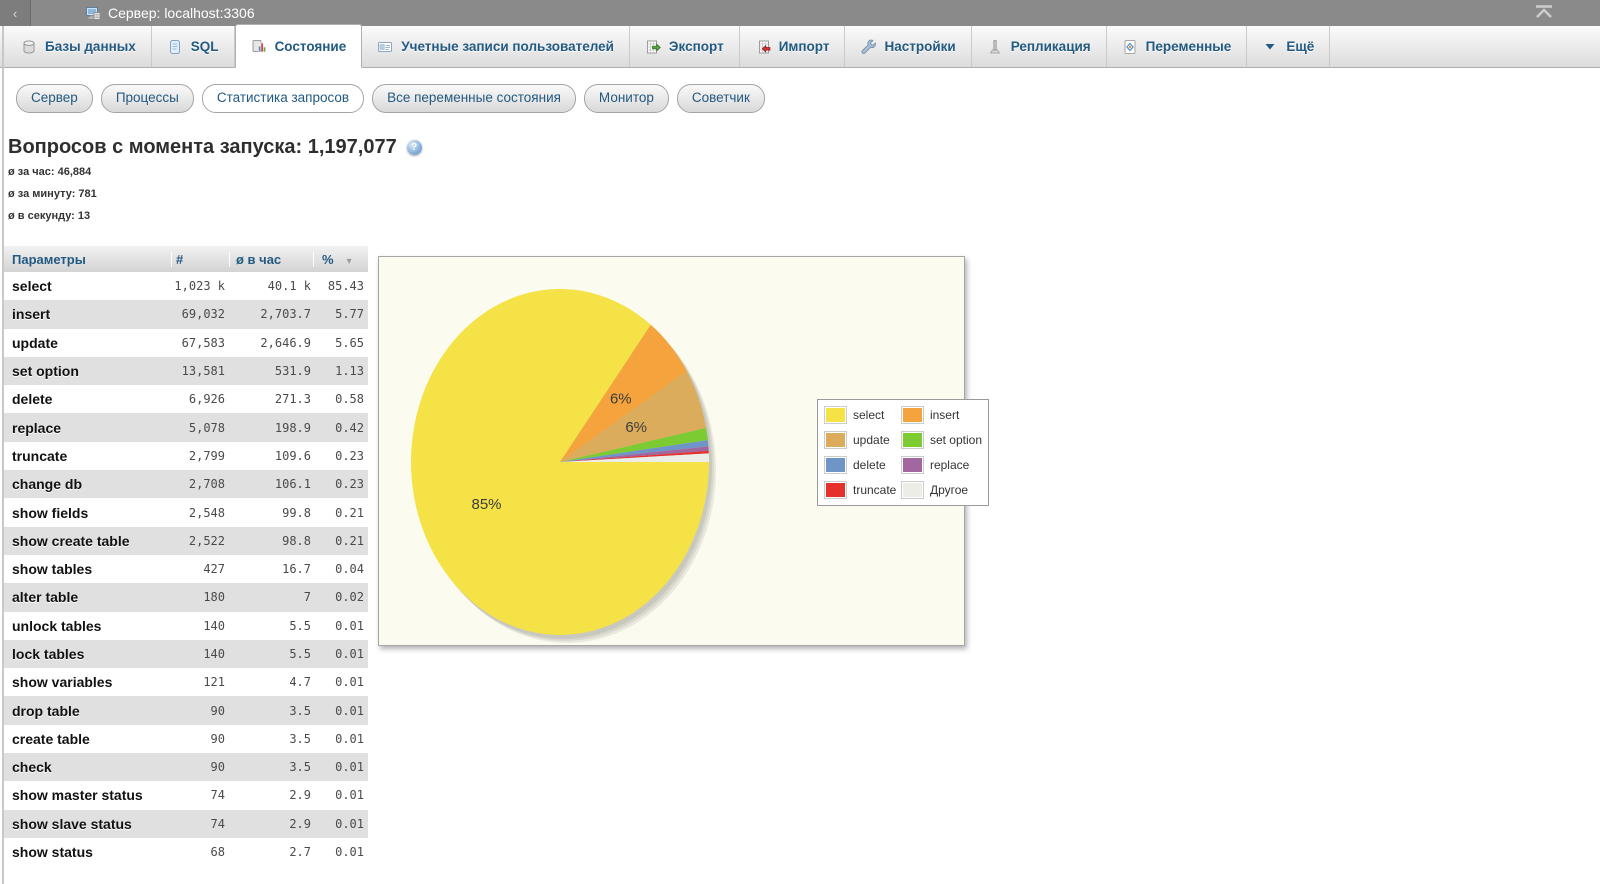 This screenshot has height=884, width=1600. What do you see at coordinates (214, 654) in the screenshot?
I see `query-count: 140` at bounding box center [214, 654].